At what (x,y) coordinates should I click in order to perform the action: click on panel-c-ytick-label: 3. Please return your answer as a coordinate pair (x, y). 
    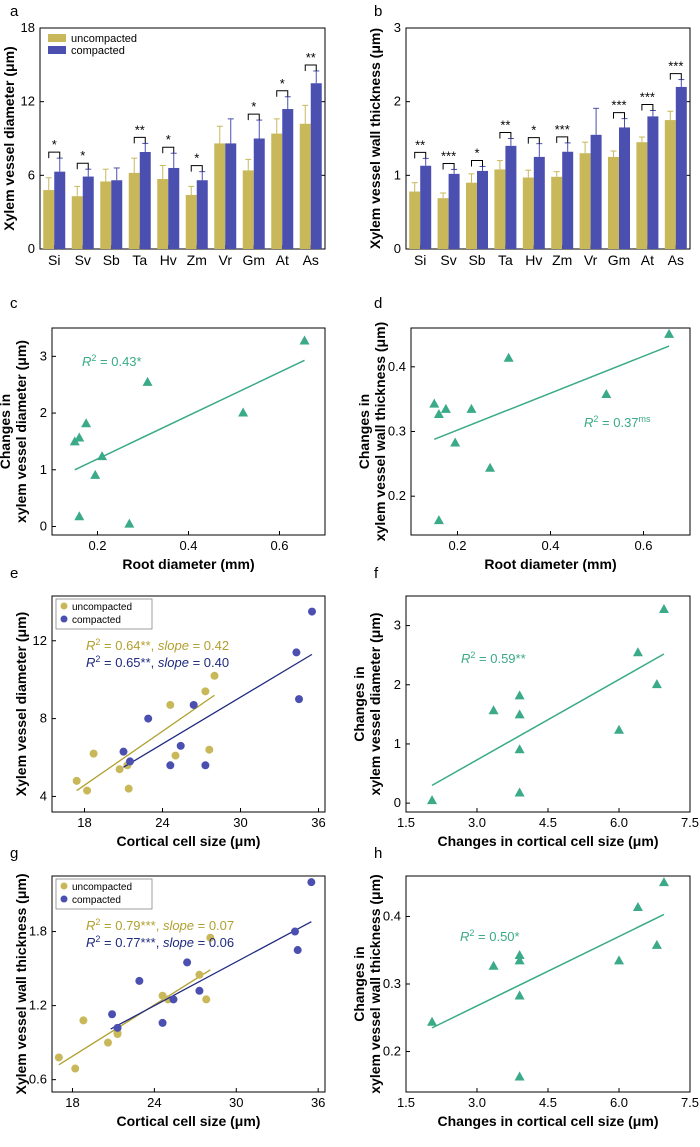
    Looking at the image, I should click on (43, 355).